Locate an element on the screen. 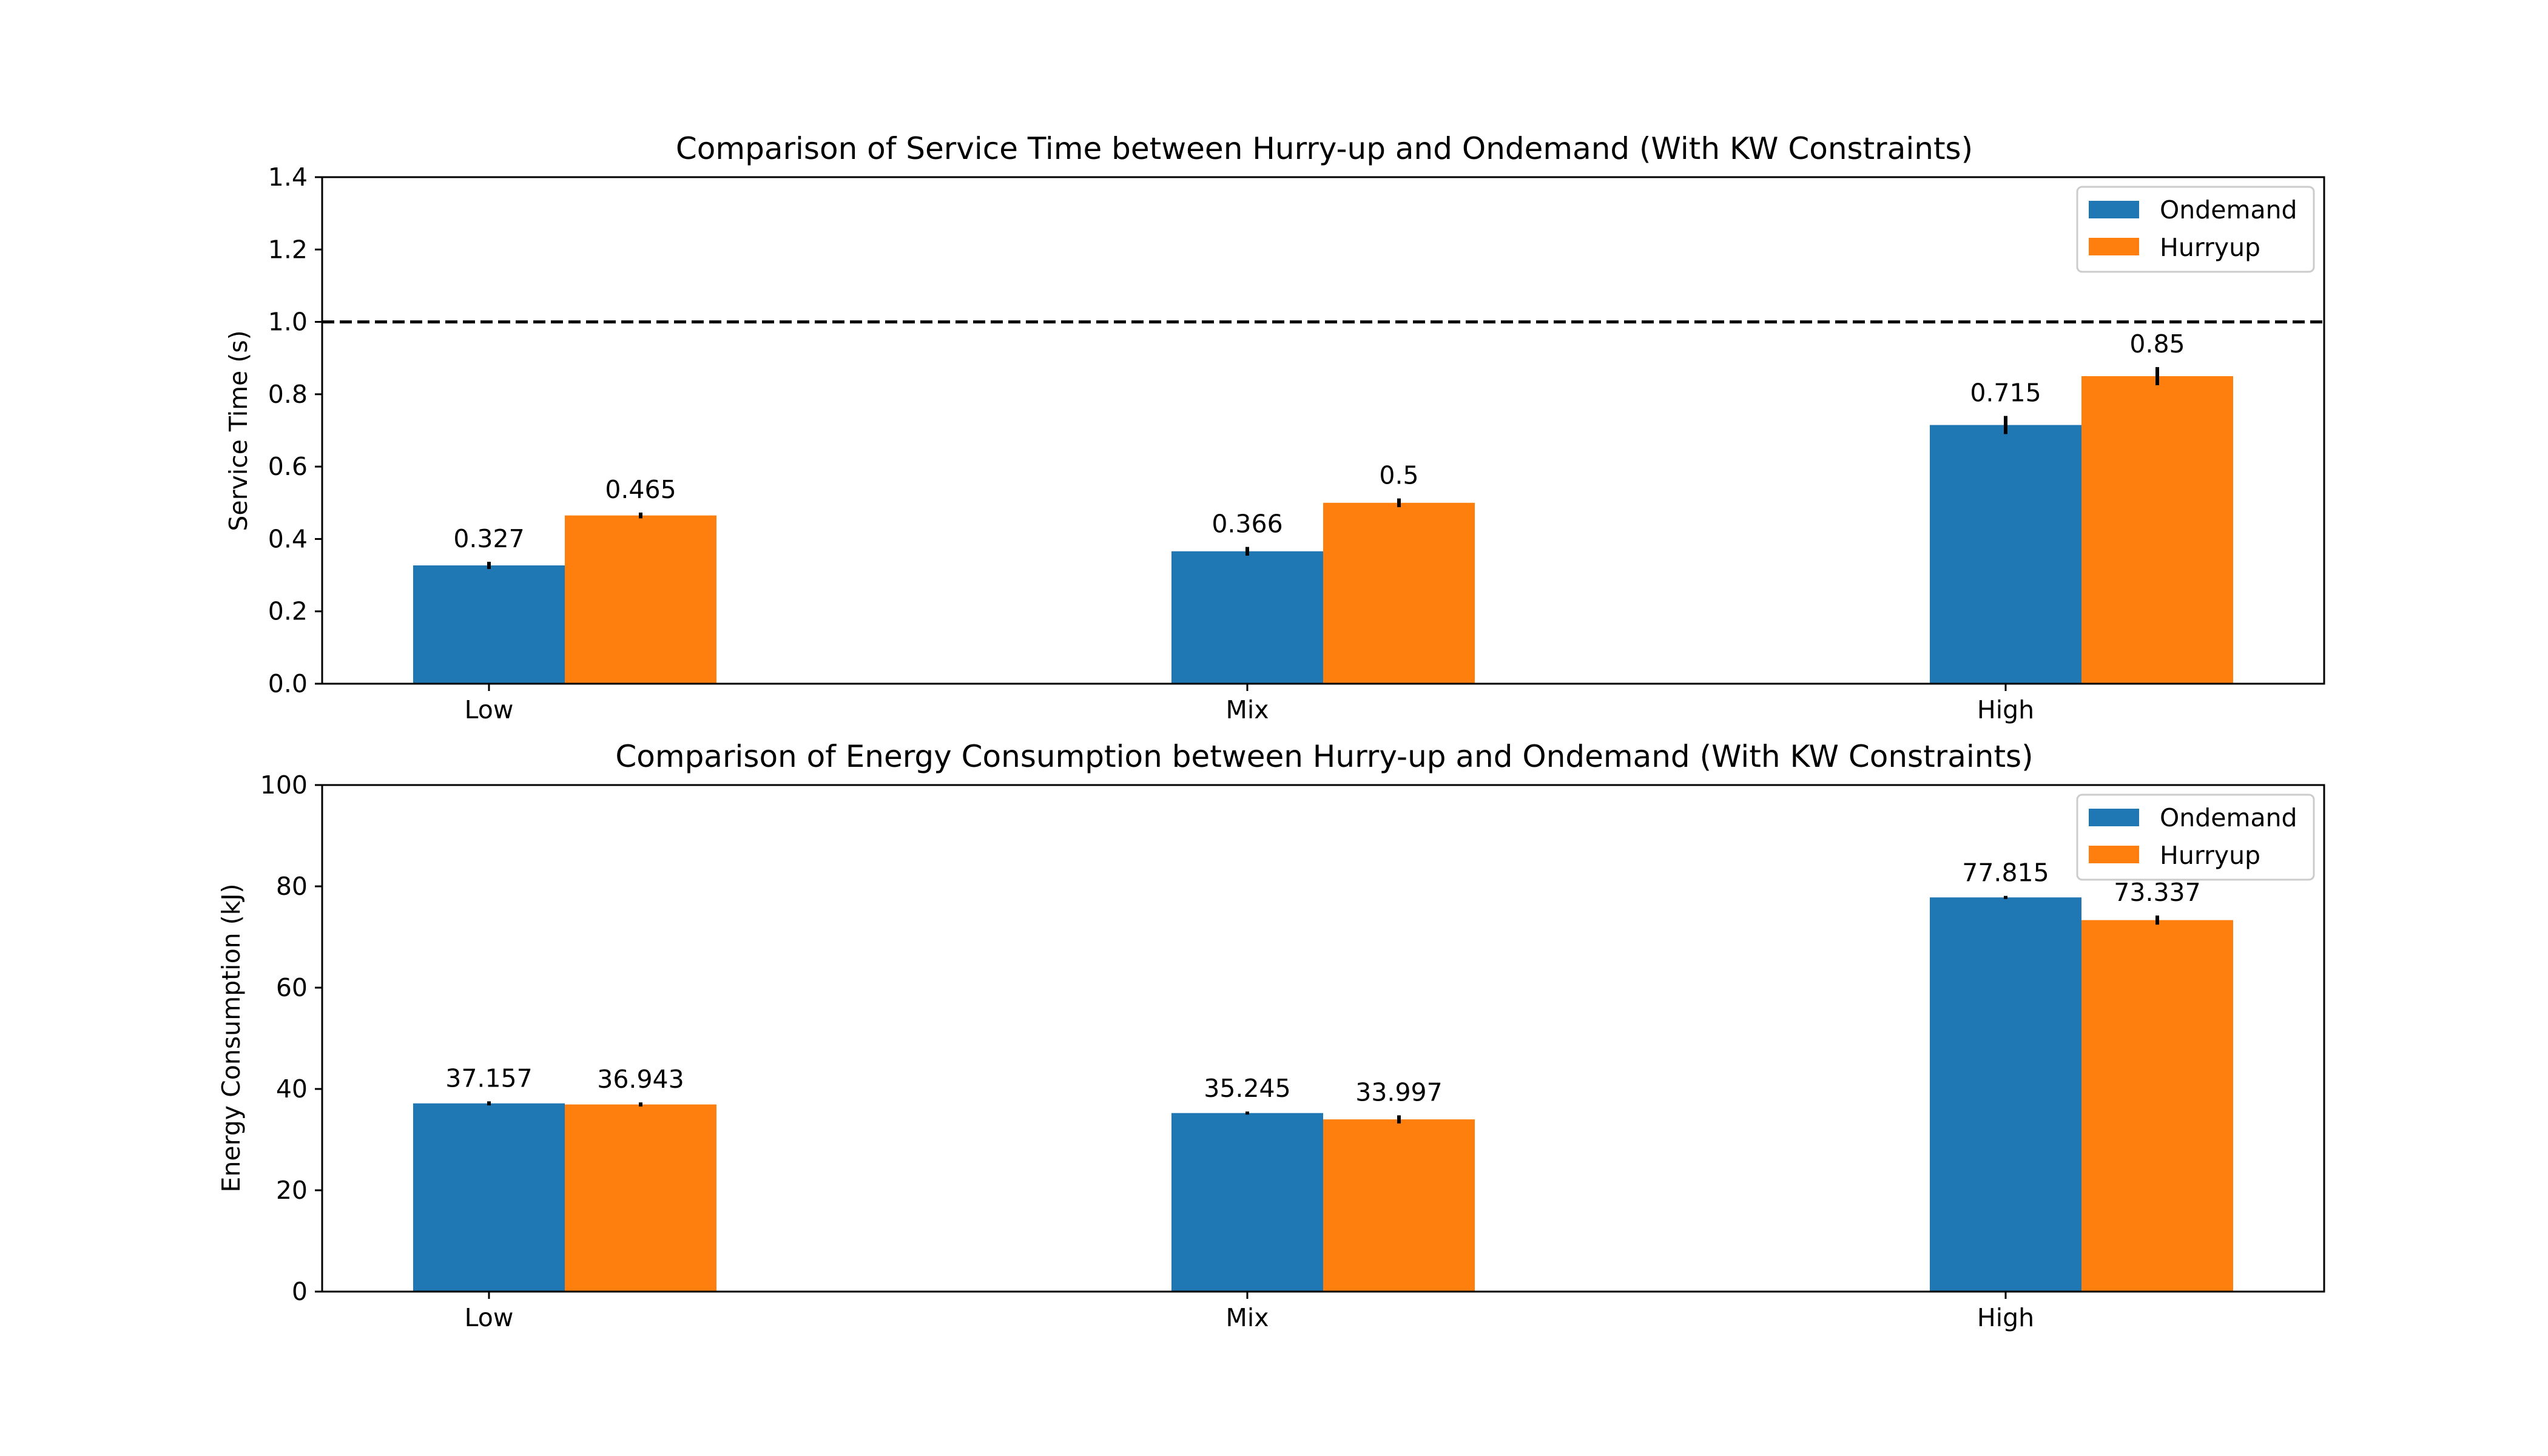 Image resolution: width=2548 pixels, height=1456 pixels. y-tick-label: 100 is located at coordinates (284, 785).